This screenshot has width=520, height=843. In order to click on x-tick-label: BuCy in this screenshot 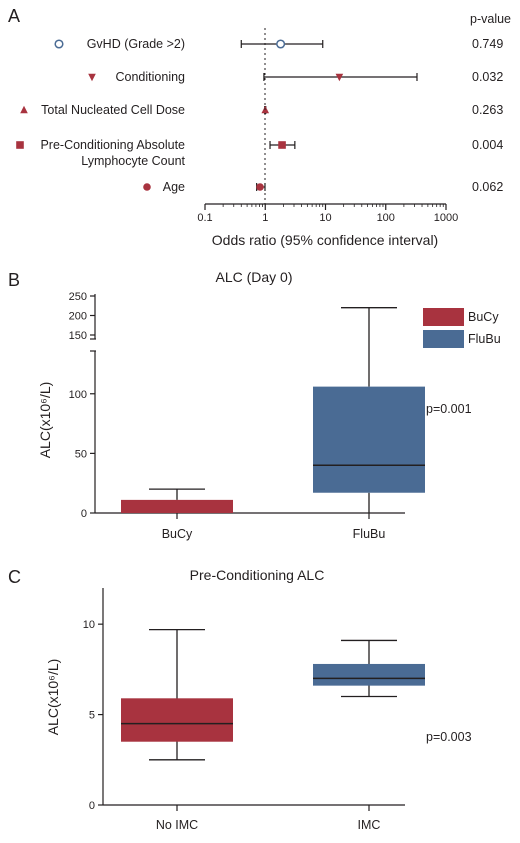, I will do `click(177, 534)`.